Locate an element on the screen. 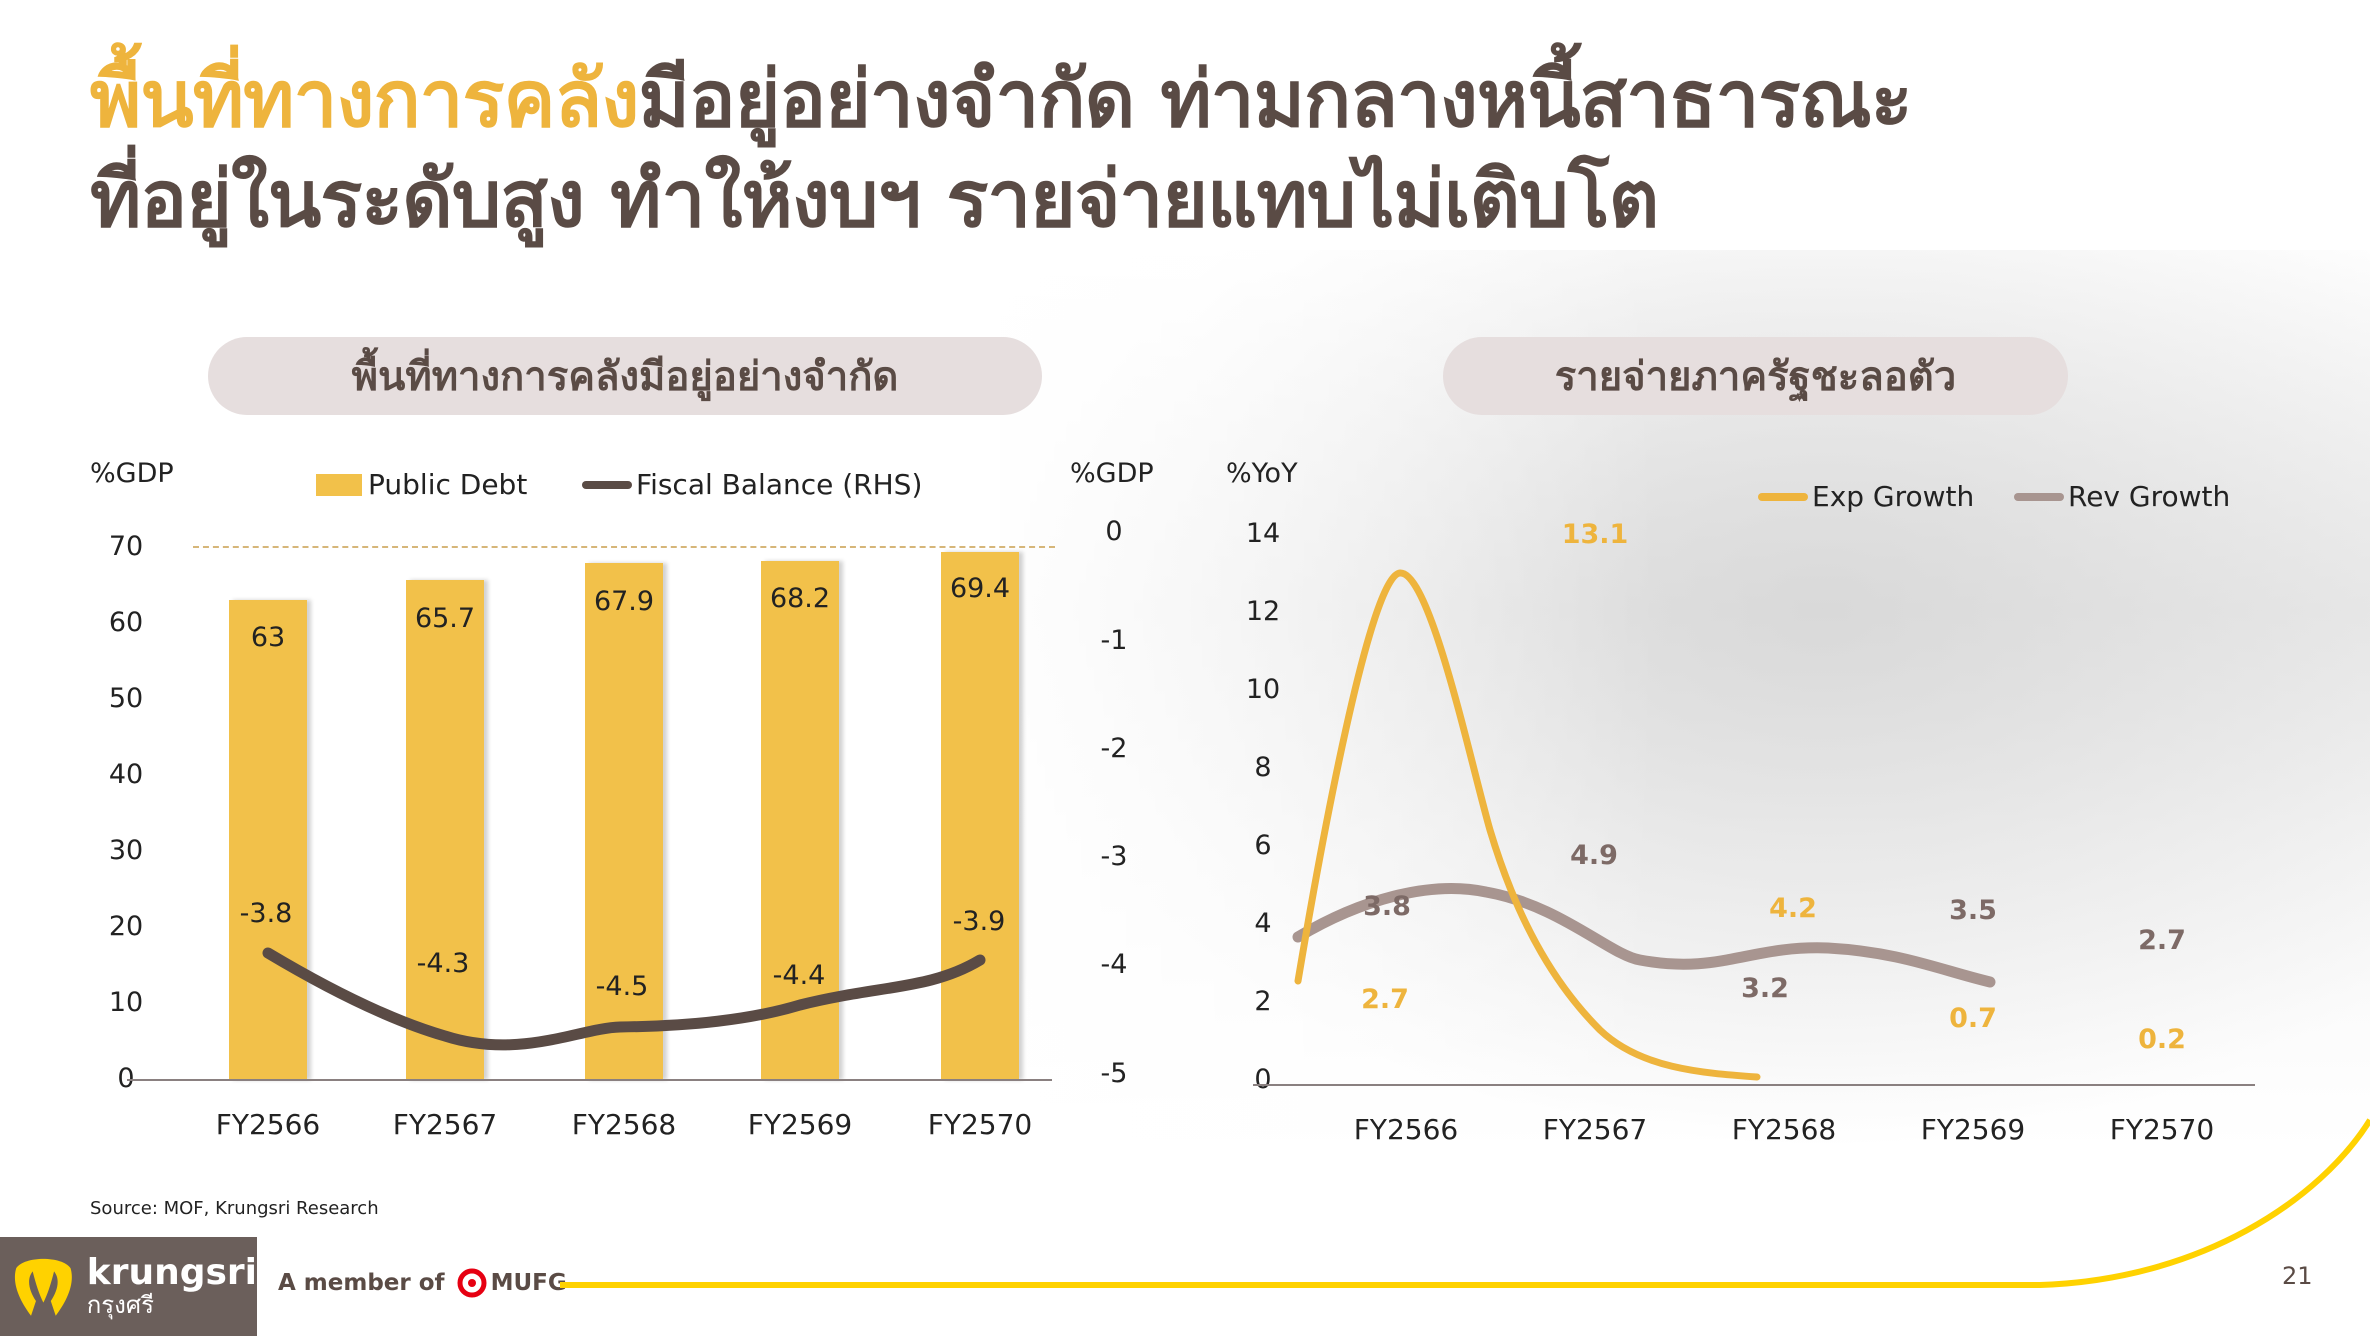  exp-value: 4.2 is located at coordinates (1793, 908).